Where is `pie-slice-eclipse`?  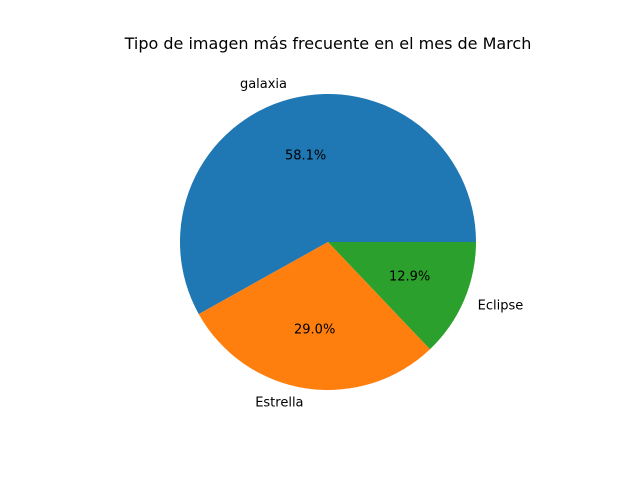 pie-slice-eclipse is located at coordinates (402, 296).